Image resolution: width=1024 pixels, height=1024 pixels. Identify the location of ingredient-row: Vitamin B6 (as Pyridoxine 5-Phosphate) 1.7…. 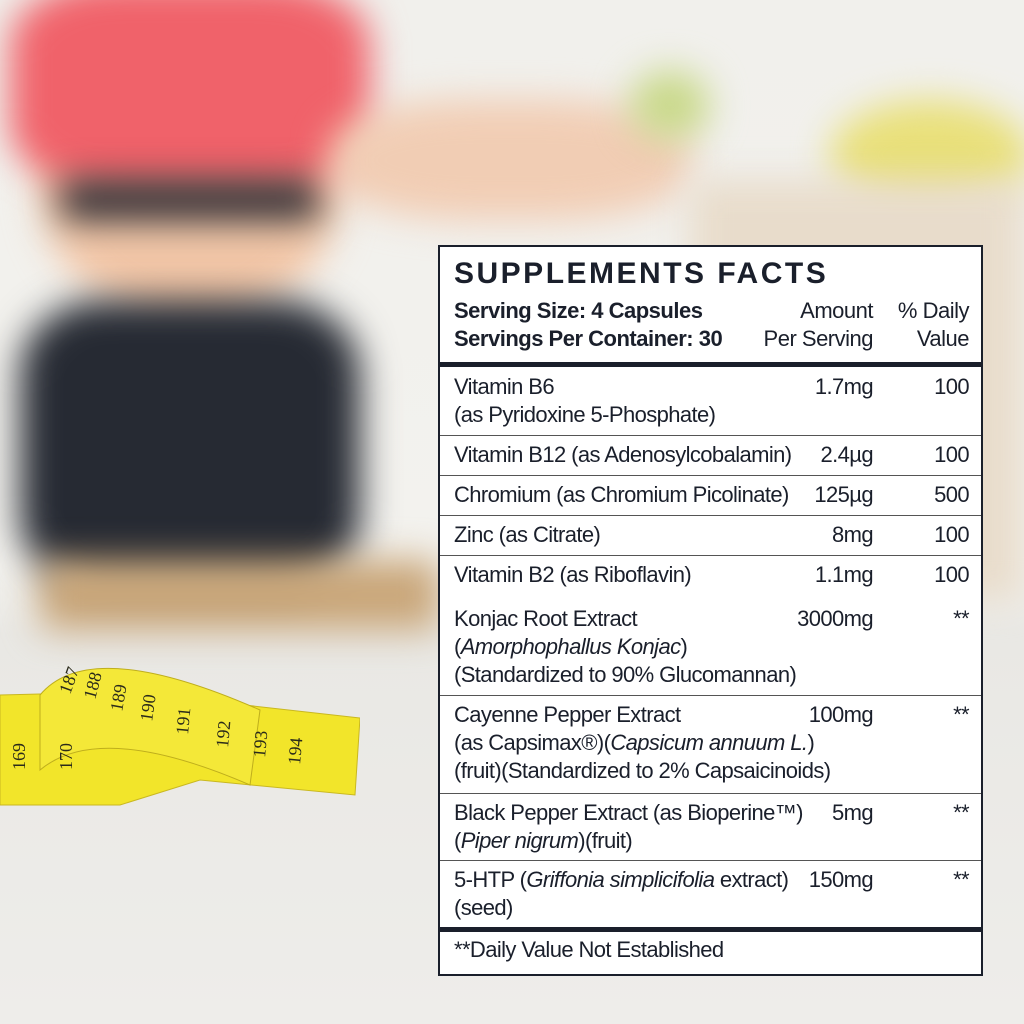
(710, 401).